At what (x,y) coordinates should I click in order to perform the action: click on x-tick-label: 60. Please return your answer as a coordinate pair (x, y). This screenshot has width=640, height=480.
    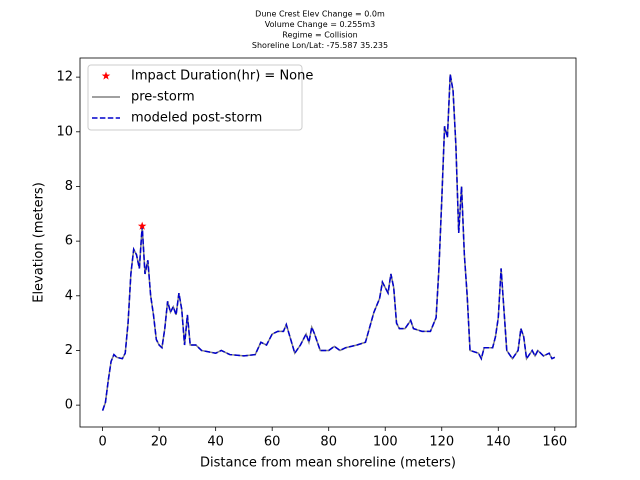
    Looking at the image, I should click on (272, 442).